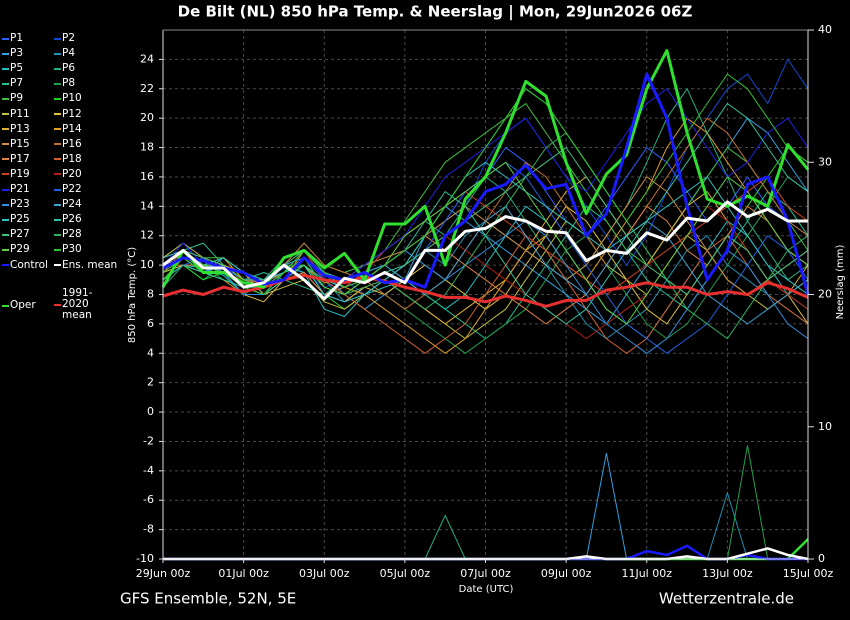 The image size is (850, 620). What do you see at coordinates (20, 234) in the screenshot?
I see `legend-label: P27` at bounding box center [20, 234].